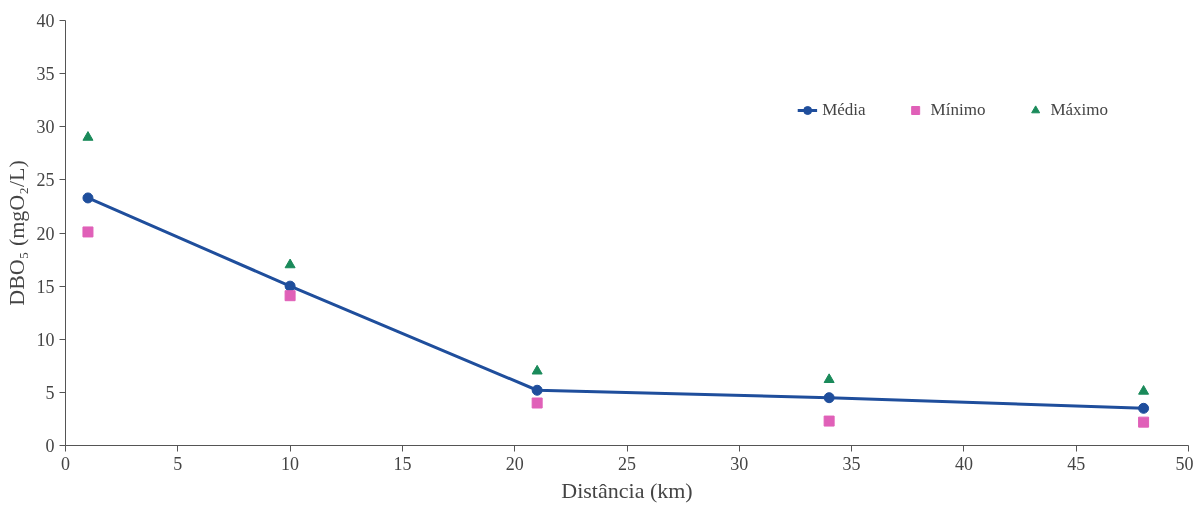 The width and height of the screenshot is (1193, 505). I want to click on y-tick-label: 40, so click(45, 21).